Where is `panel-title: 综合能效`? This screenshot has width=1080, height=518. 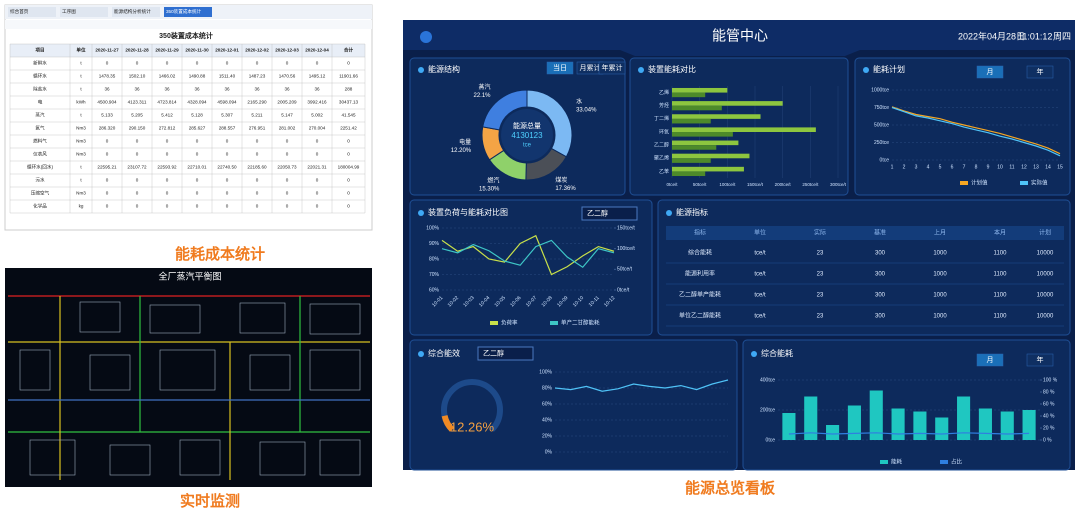 panel-title: 综合能效 is located at coordinates (444, 353).